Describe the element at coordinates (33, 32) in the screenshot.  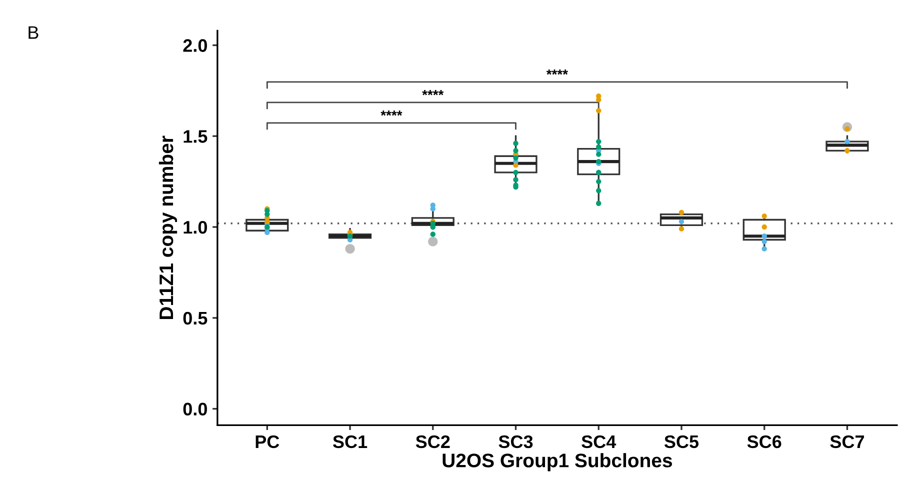
I see `text: B` at that location.